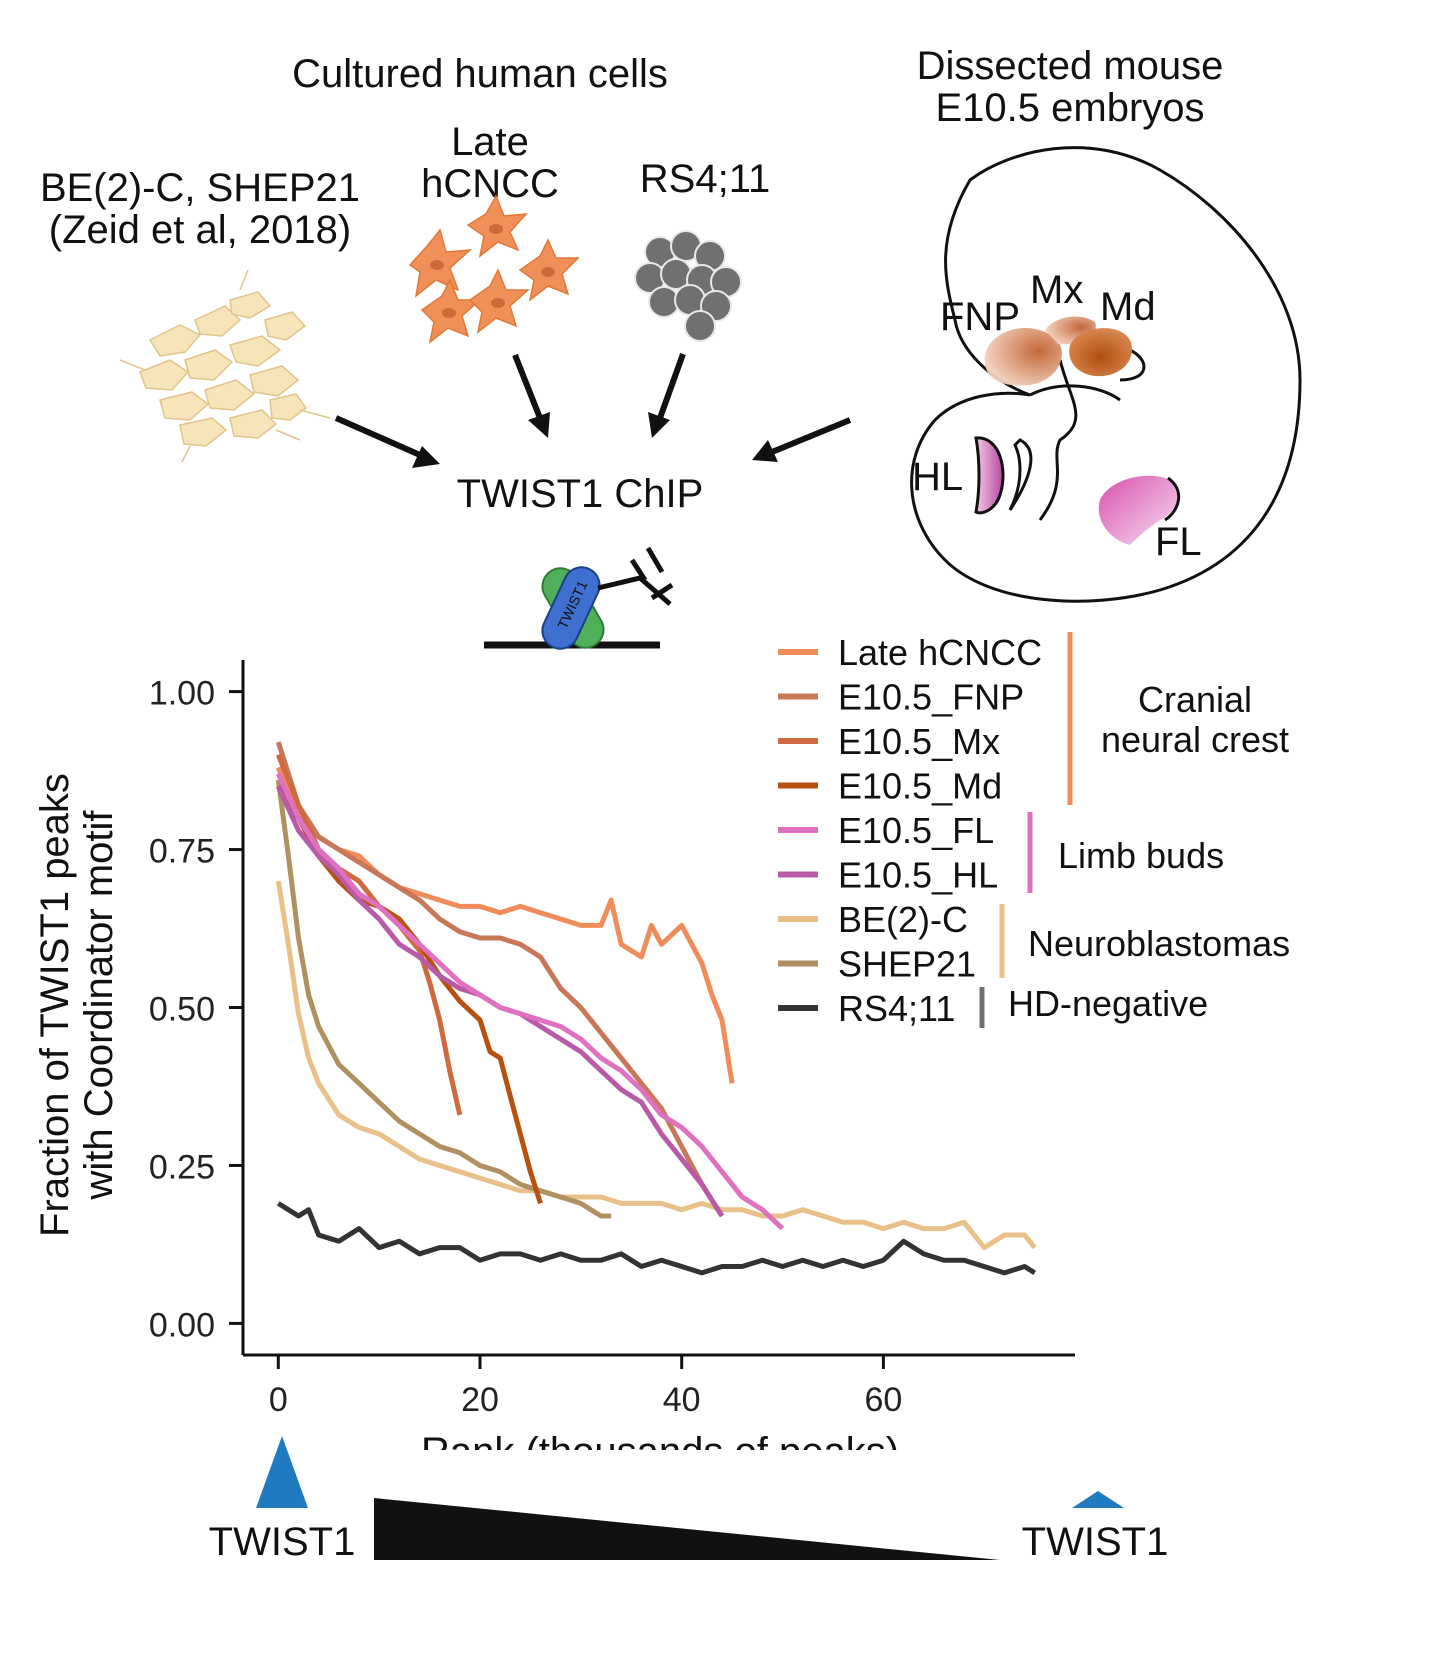 This screenshot has width=1447, height=1666. Describe the element at coordinates (1172, 499) in the screenshot. I see `fl-outline` at that location.